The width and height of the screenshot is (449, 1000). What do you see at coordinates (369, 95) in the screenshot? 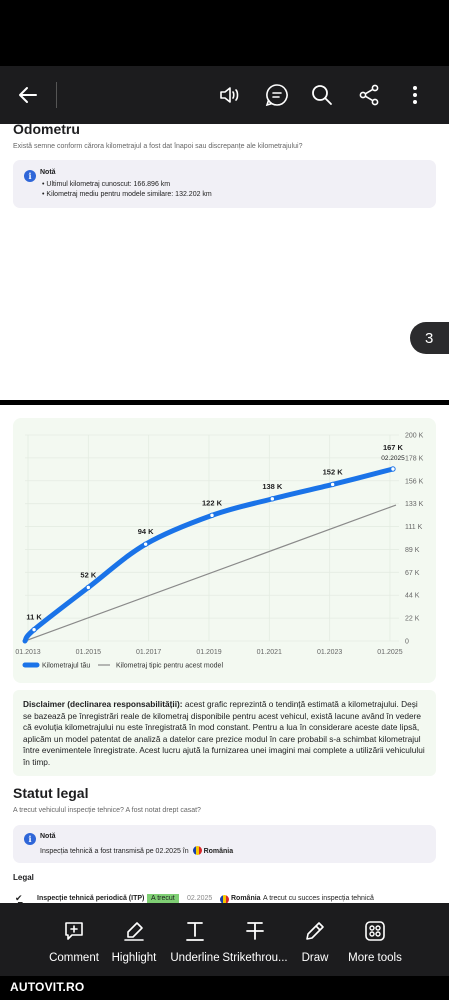
I see `share-icon` at bounding box center [369, 95].